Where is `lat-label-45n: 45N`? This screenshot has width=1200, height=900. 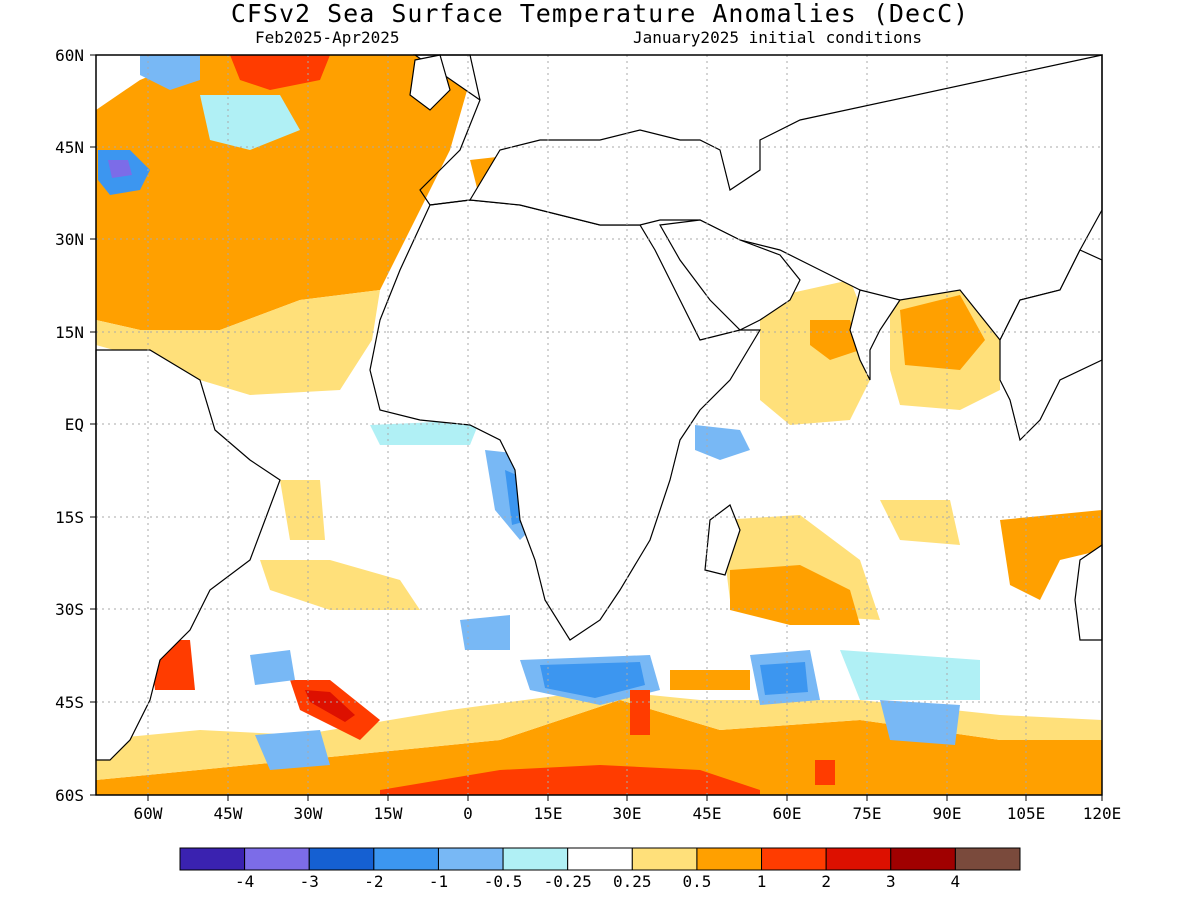 lat-label-45n: 45N is located at coordinates (69, 147).